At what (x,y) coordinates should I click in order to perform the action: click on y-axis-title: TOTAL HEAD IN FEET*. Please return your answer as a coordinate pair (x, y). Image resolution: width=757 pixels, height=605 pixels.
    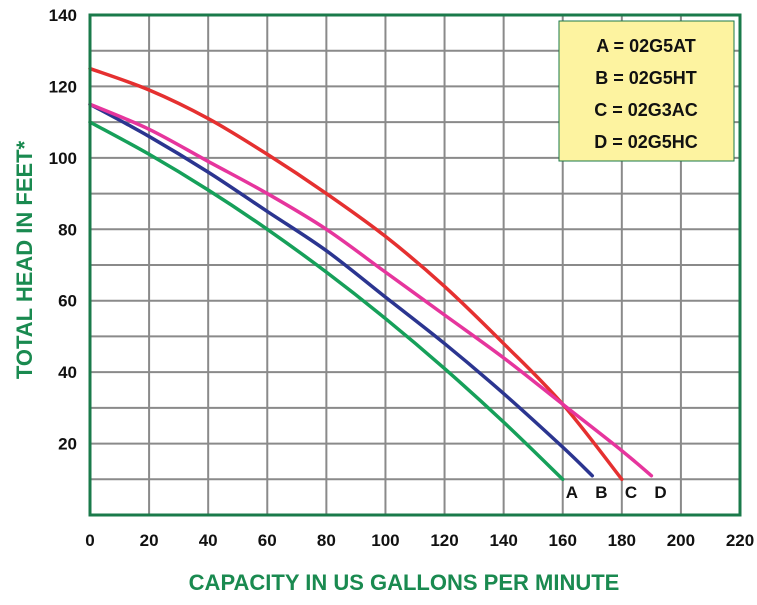
    Looking at the image, I should click on (24, 259).